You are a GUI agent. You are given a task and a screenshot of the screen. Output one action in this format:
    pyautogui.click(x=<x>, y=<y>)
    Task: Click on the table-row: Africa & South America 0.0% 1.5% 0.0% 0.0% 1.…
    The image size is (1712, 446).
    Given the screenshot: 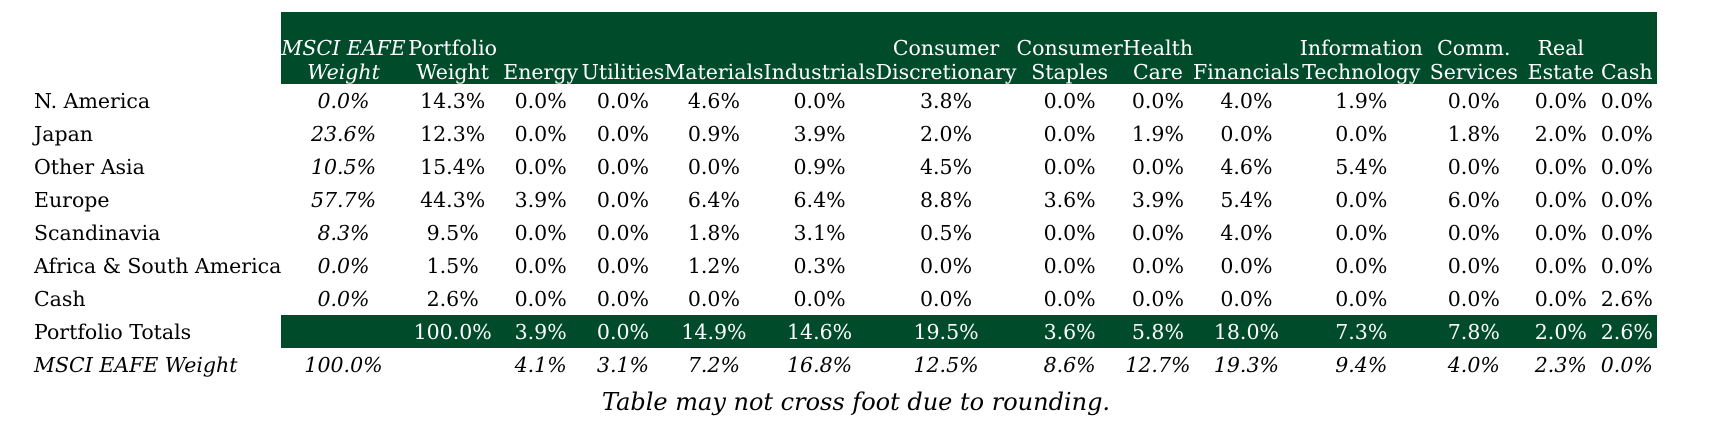 What is the action you would take?
    pyautogui.click(x=842, y=265)
    